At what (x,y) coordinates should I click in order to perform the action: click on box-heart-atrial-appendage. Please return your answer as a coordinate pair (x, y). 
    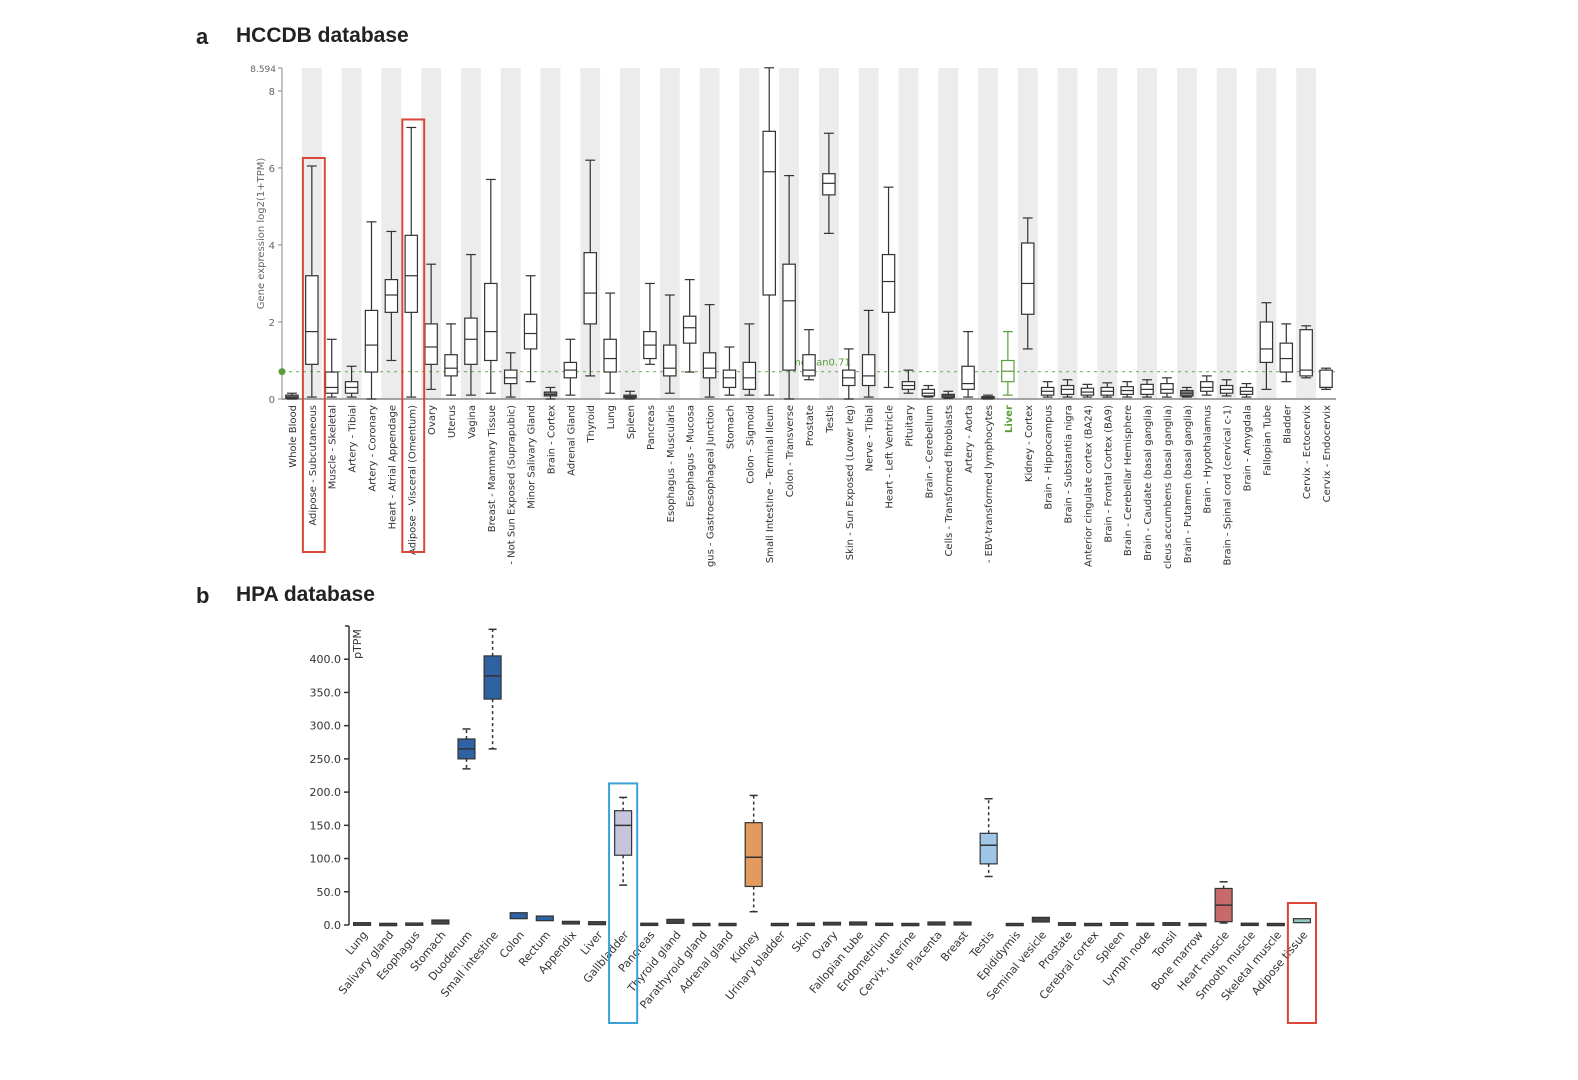
    Looking at the image, I should click on (391, 296).